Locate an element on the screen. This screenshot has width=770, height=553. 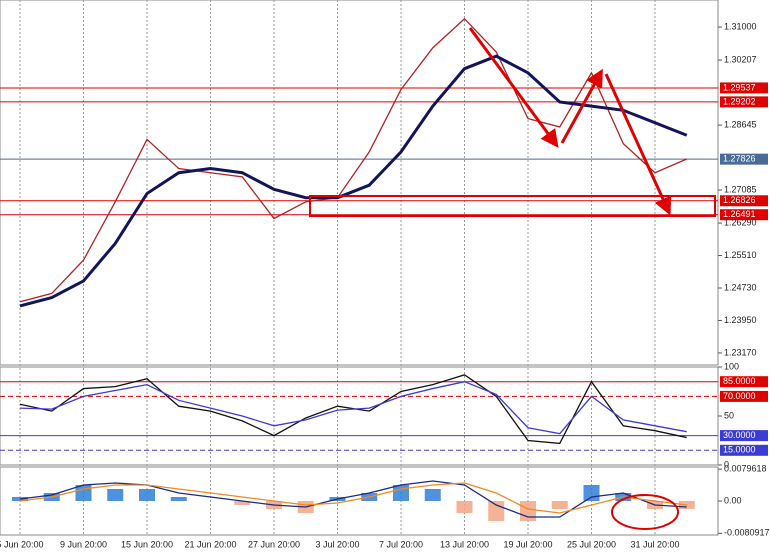
level-label: 1.26491 is located at coordinates (739, 214).